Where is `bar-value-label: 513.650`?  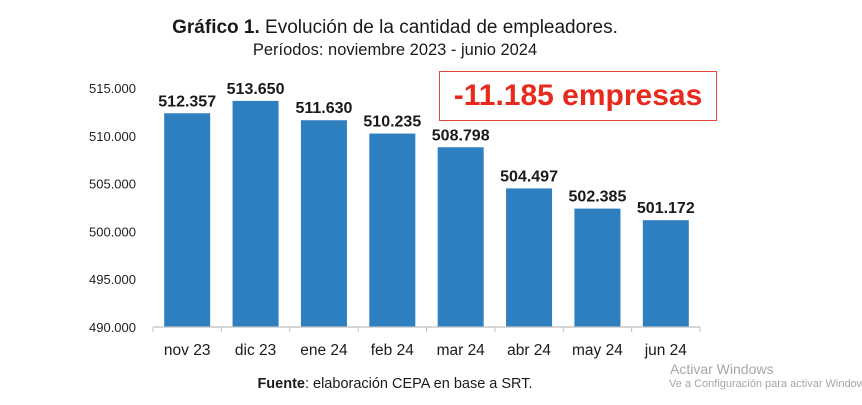 bar-value-label: 513.650 is located at coordinates (256, 89).